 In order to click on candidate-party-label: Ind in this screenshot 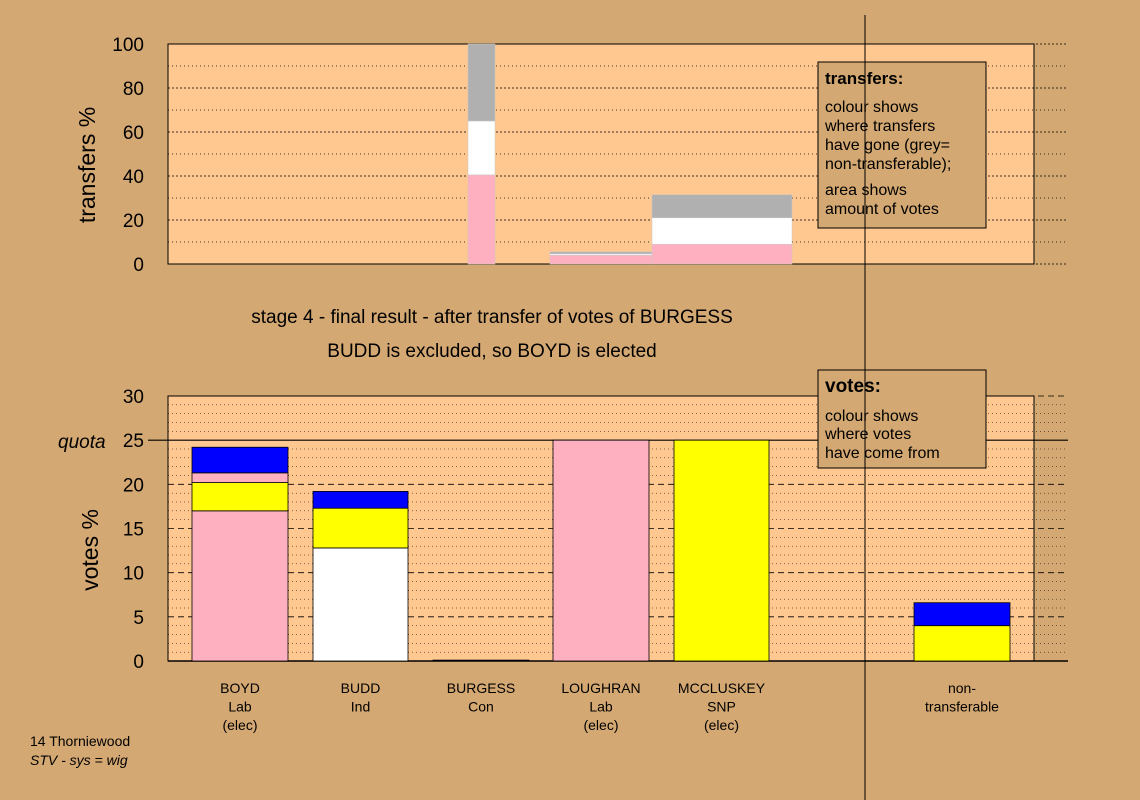, I will do `click(360, 707)`.